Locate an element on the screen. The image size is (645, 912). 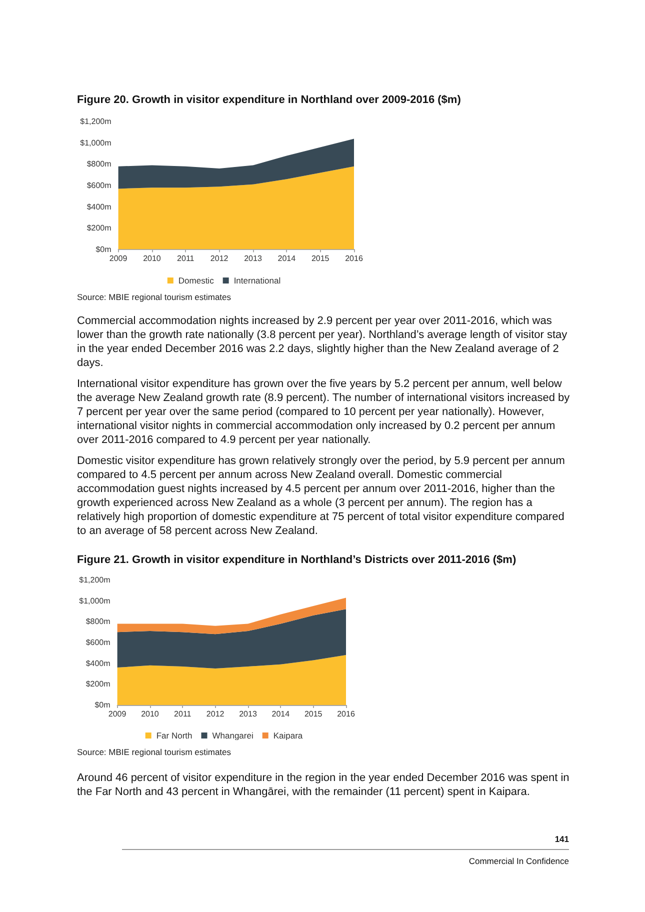
text: 141 is located at coordinates (561, 839).